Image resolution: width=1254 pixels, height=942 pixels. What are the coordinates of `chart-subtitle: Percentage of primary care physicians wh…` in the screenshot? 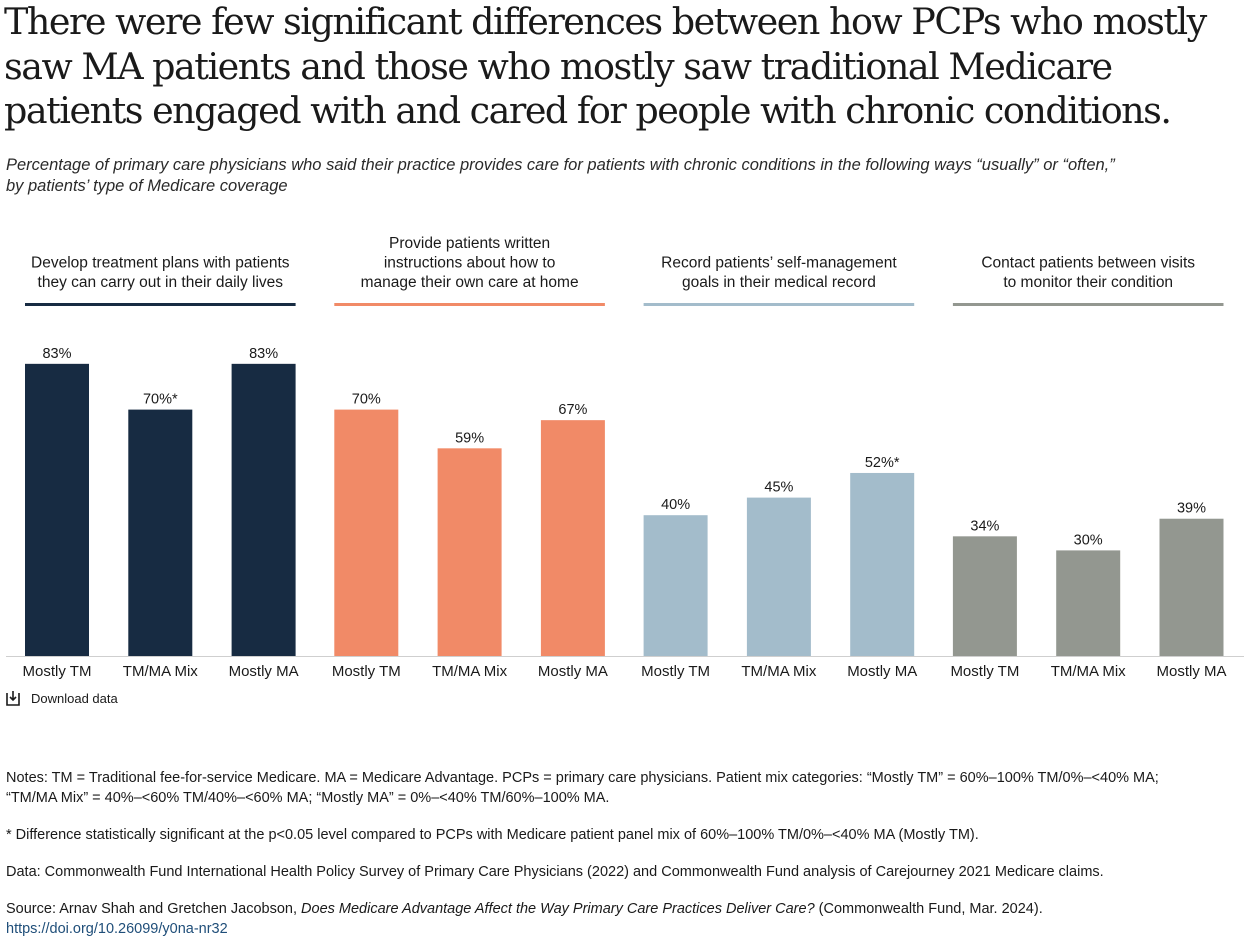 It's located at (606, 176).